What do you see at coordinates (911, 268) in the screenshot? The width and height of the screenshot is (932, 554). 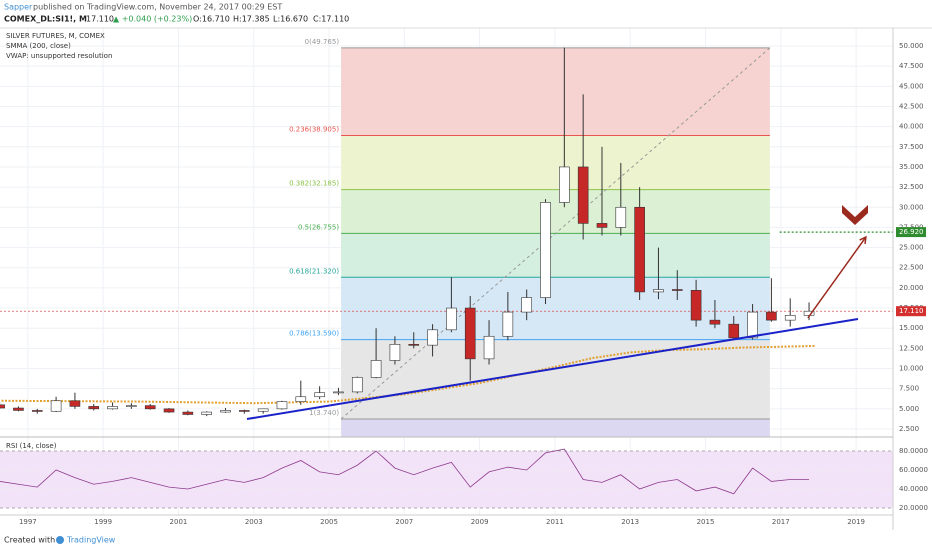 I see `y-tick-label: 22.500` at bounding box center [911, 268].